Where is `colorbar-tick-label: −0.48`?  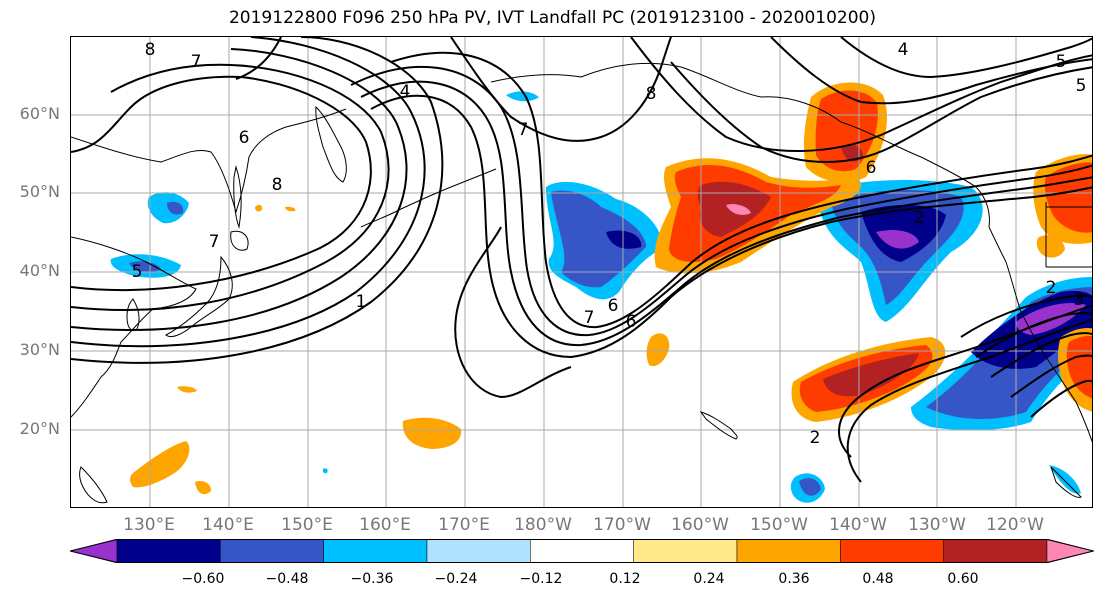
colorbar-tick-label: −0.48 is located at coordinates (287, 579).